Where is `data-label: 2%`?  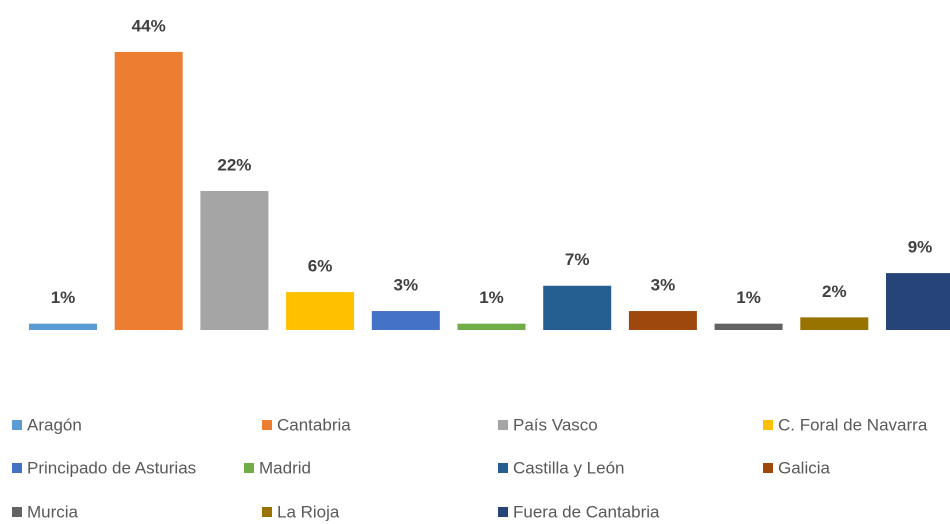
data-label: 2% is located at coordinates (834, 291).